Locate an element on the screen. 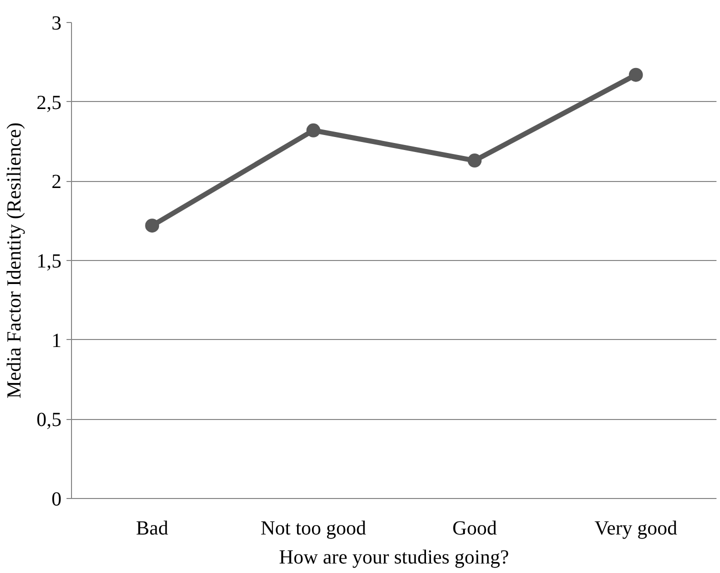  y-tick-label: 2,5 is located at coordinates (49, 103).